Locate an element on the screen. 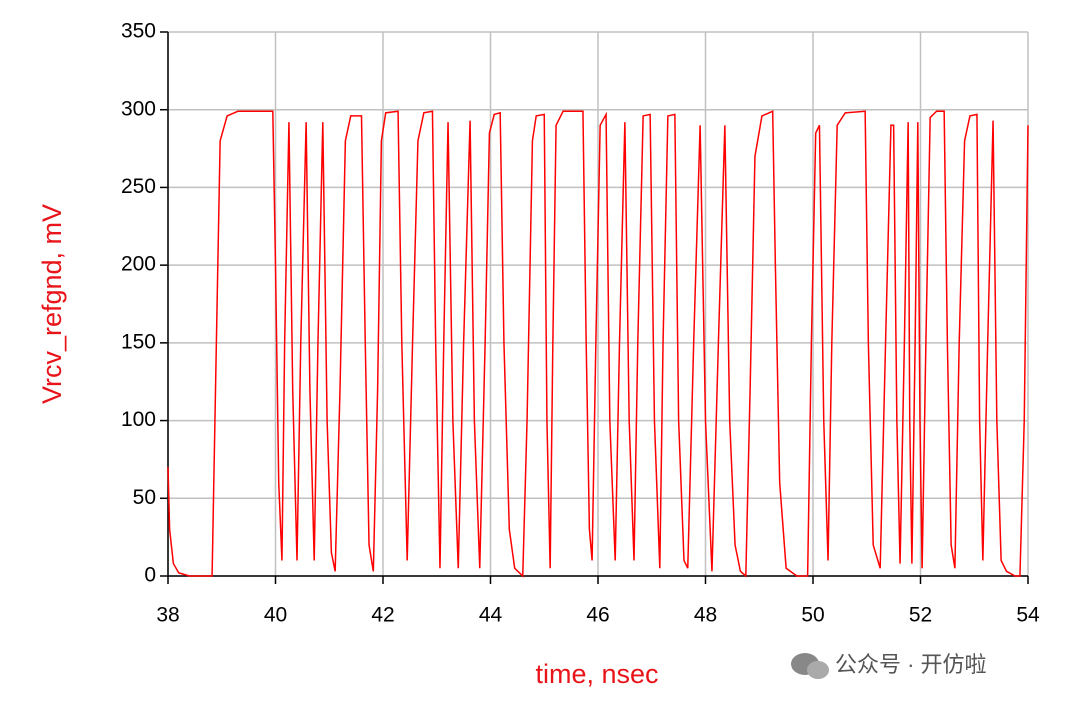 The image size is (1080, 713). y-tick-label: 250 is located at coordinates (138, 186).